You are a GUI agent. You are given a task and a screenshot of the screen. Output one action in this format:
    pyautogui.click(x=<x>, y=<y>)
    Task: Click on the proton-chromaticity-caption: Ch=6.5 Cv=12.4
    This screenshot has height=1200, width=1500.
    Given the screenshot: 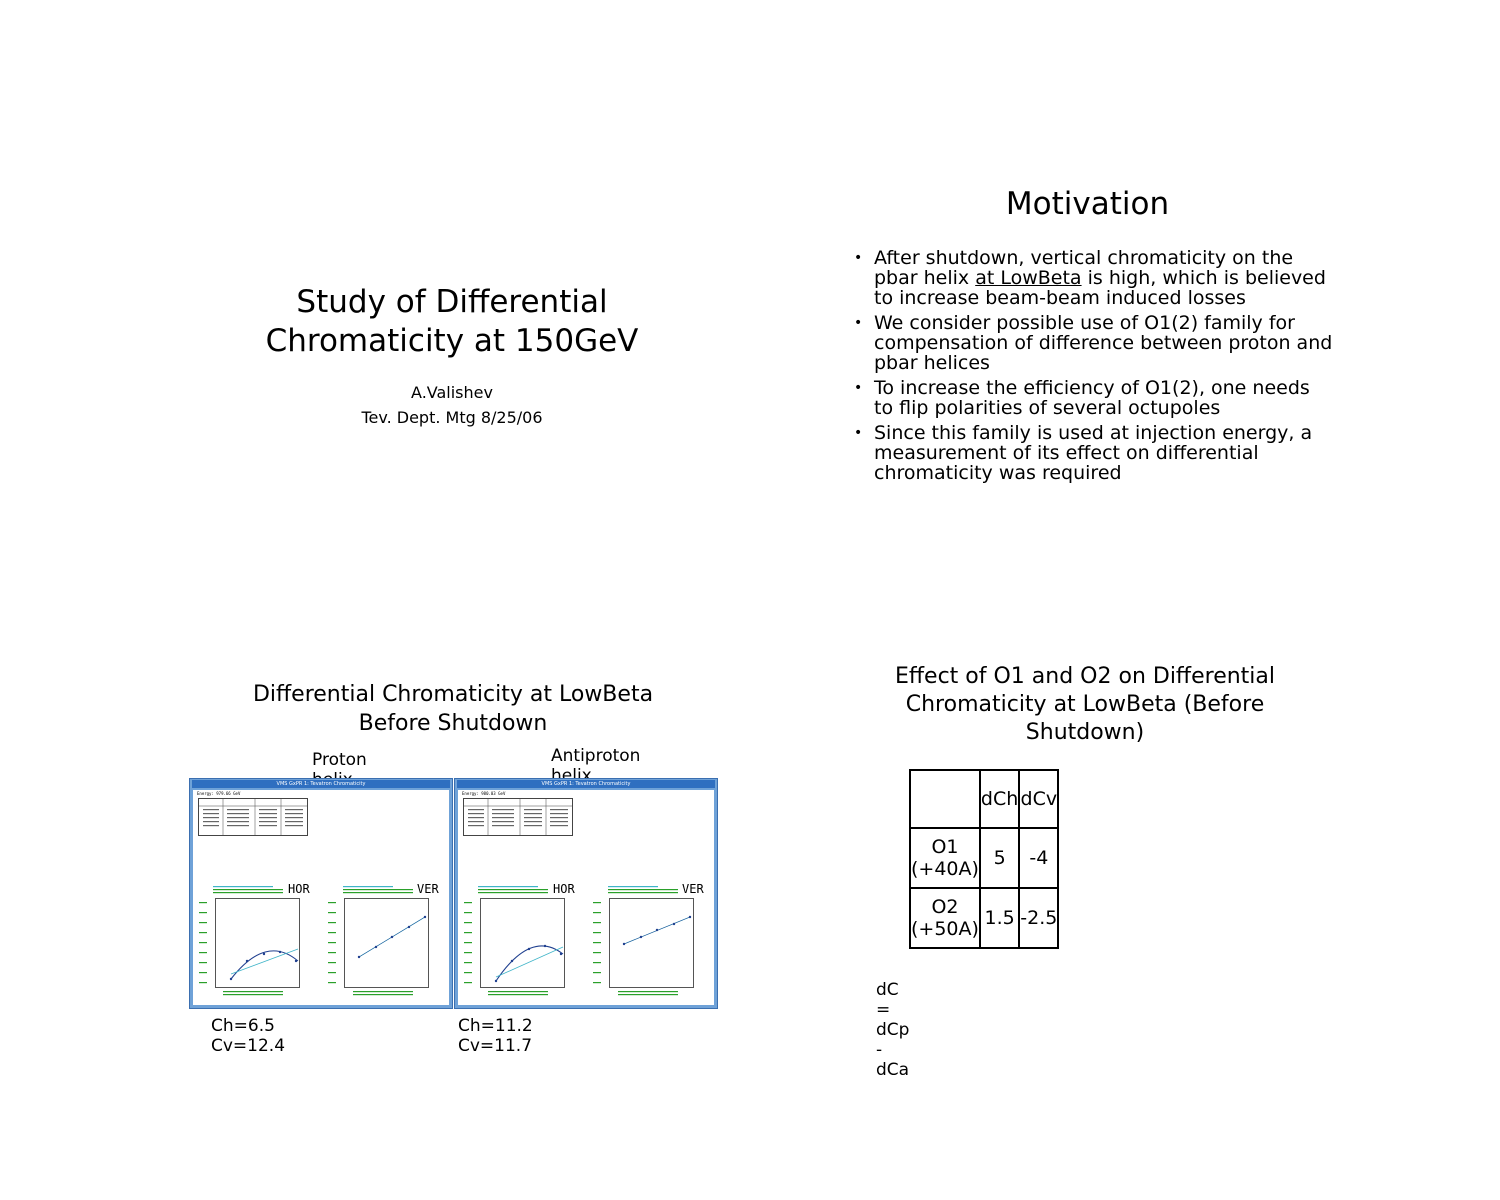 What is the action you would take?
    pyautogui.click(x=248, y=1036)
    